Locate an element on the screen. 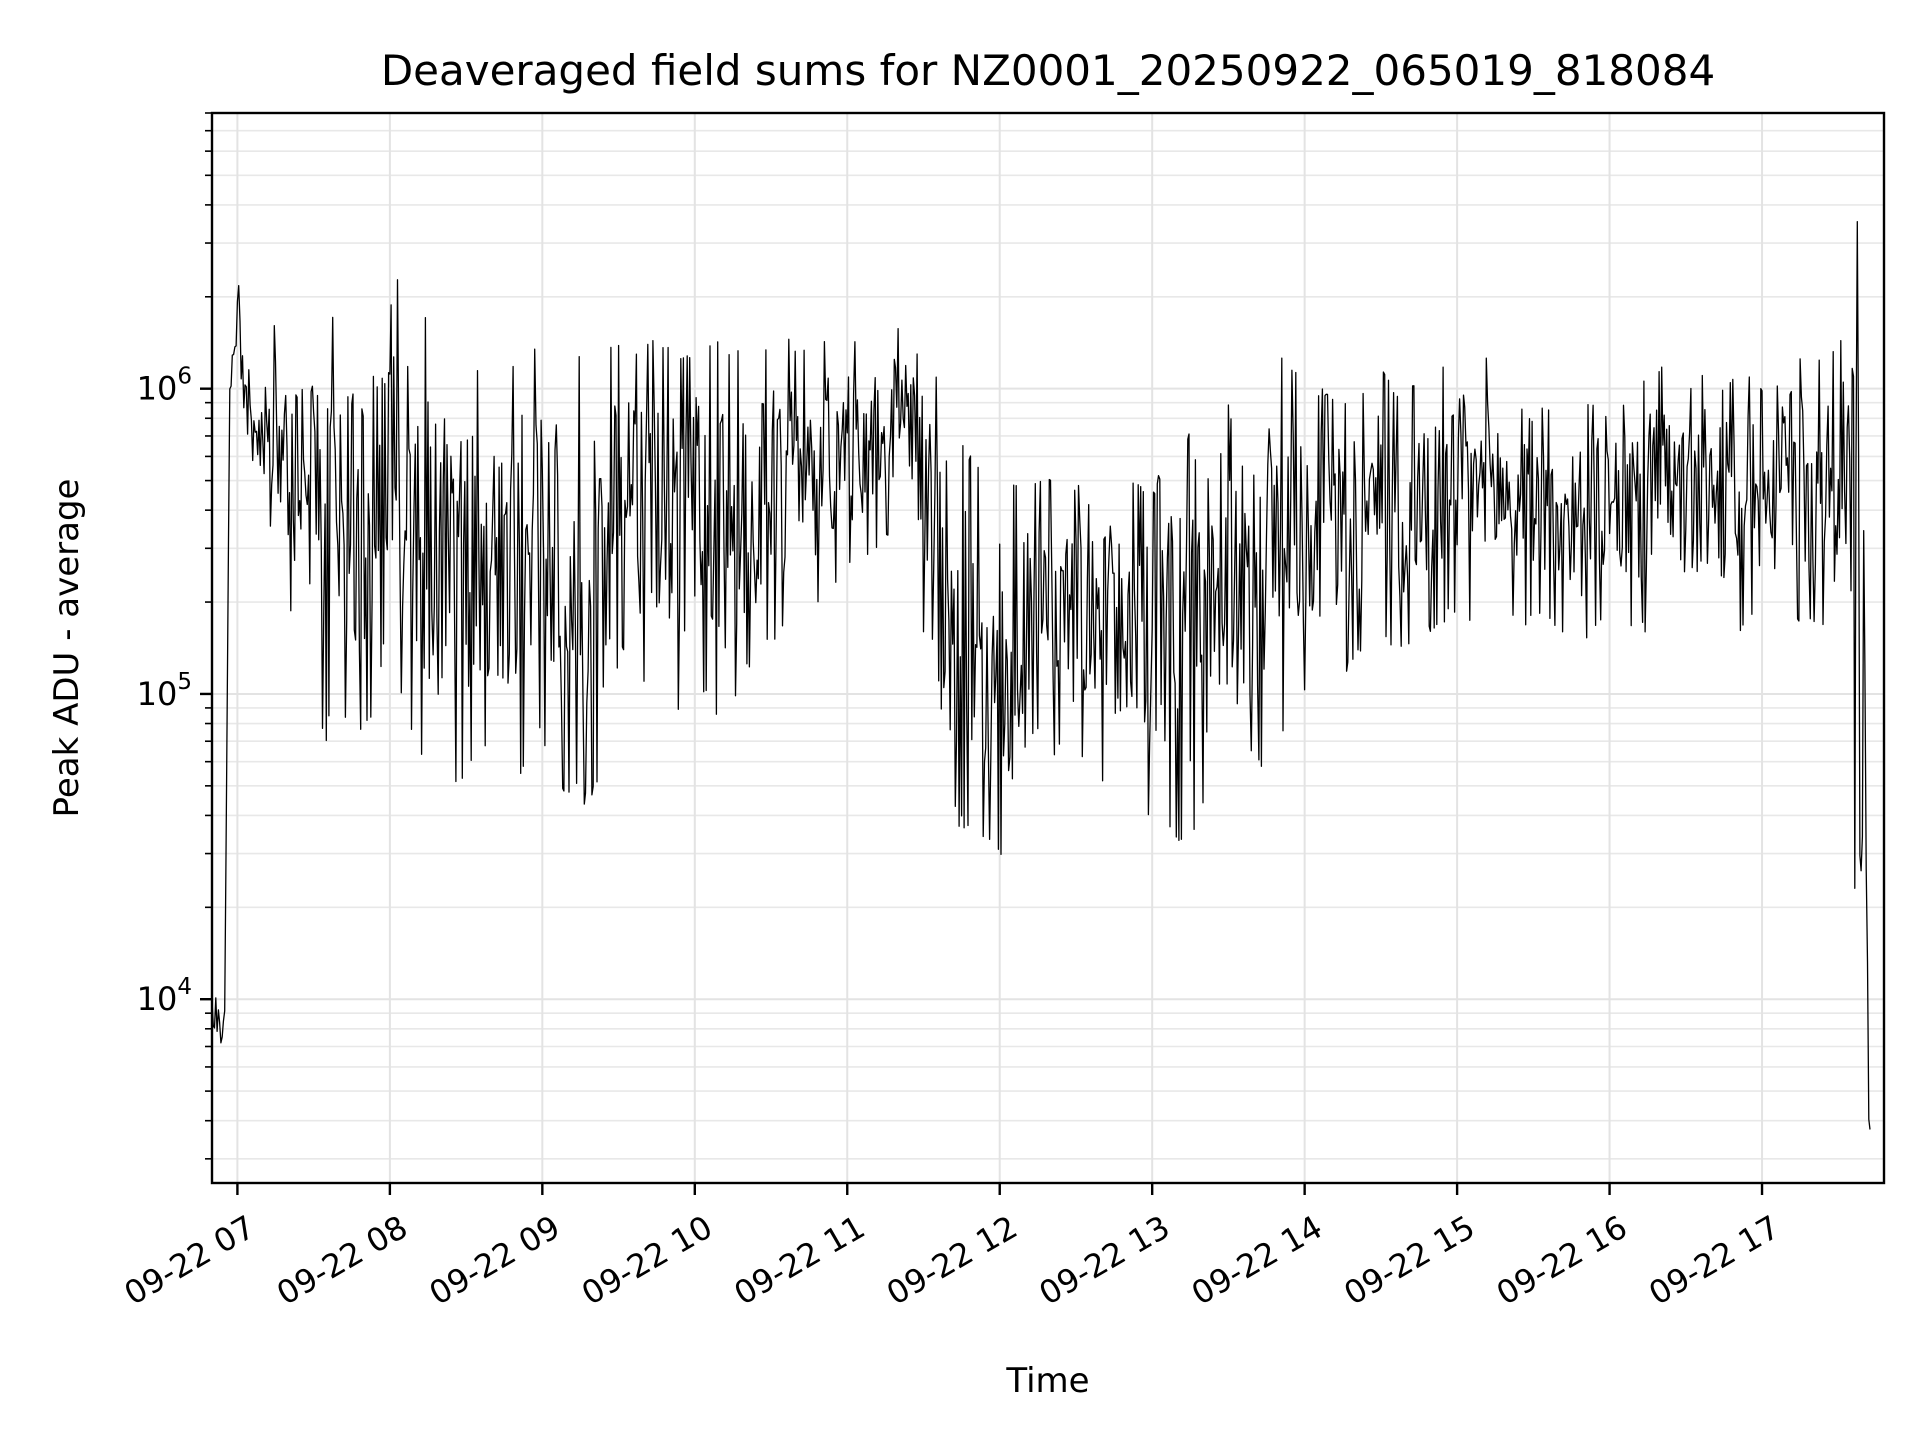 The width and height of the screenshot is (1920, 1440). y-tick-label: 10⁶ is located at coordinates (164, 386).